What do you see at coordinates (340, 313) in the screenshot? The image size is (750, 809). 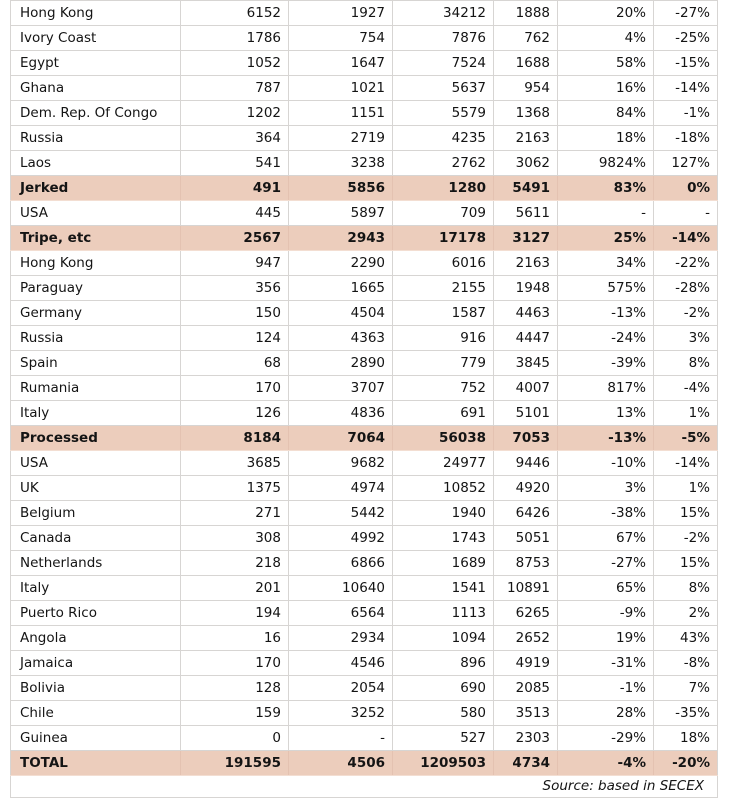 I see `row-value: 4504` at bounding box center [340, 313].